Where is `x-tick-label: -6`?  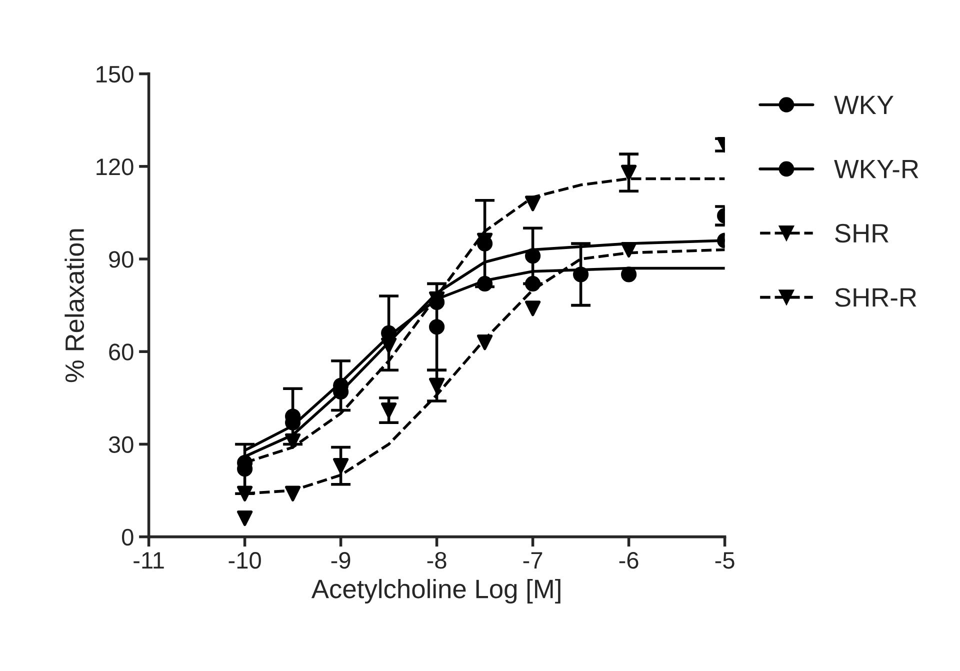
x-tick-label: -6 is located at coordinates (628, 560).